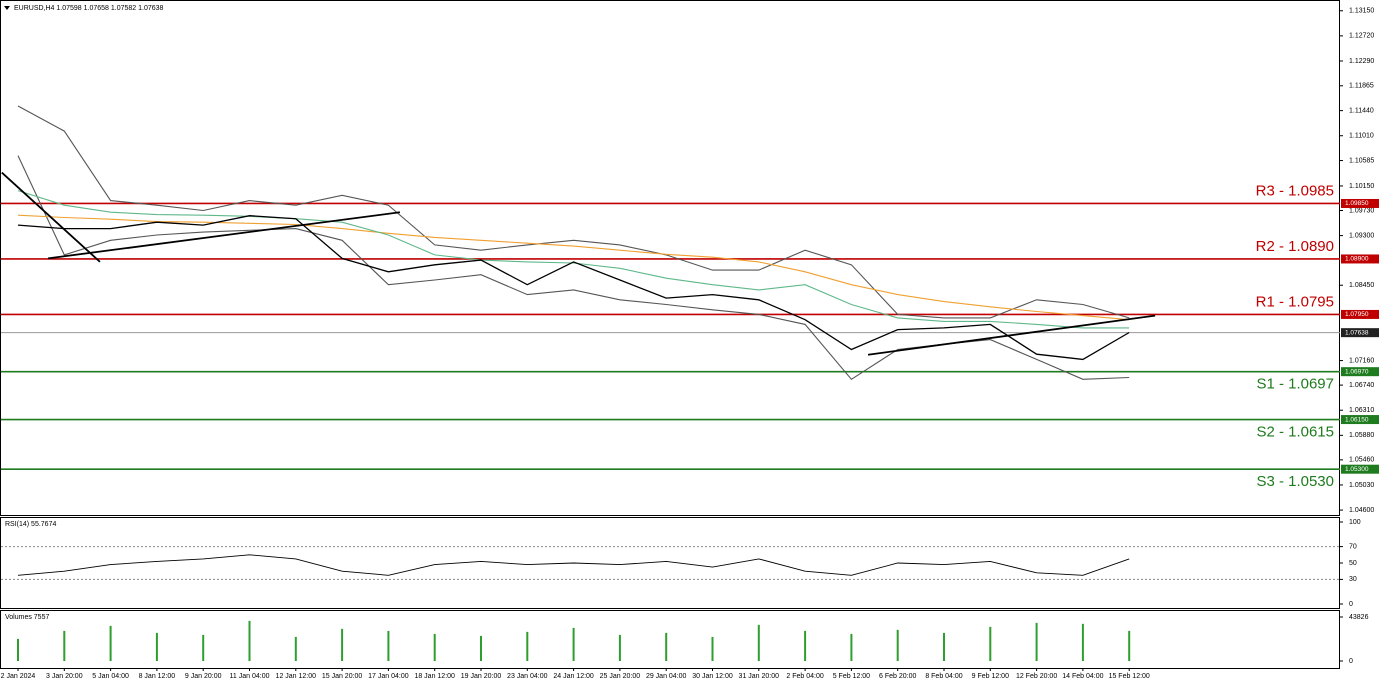 The image size is (1380, 683). What do you see at coordinates (573, 565) in the screenshot?
I see `rsi-line` at bounding box center [573, 565].